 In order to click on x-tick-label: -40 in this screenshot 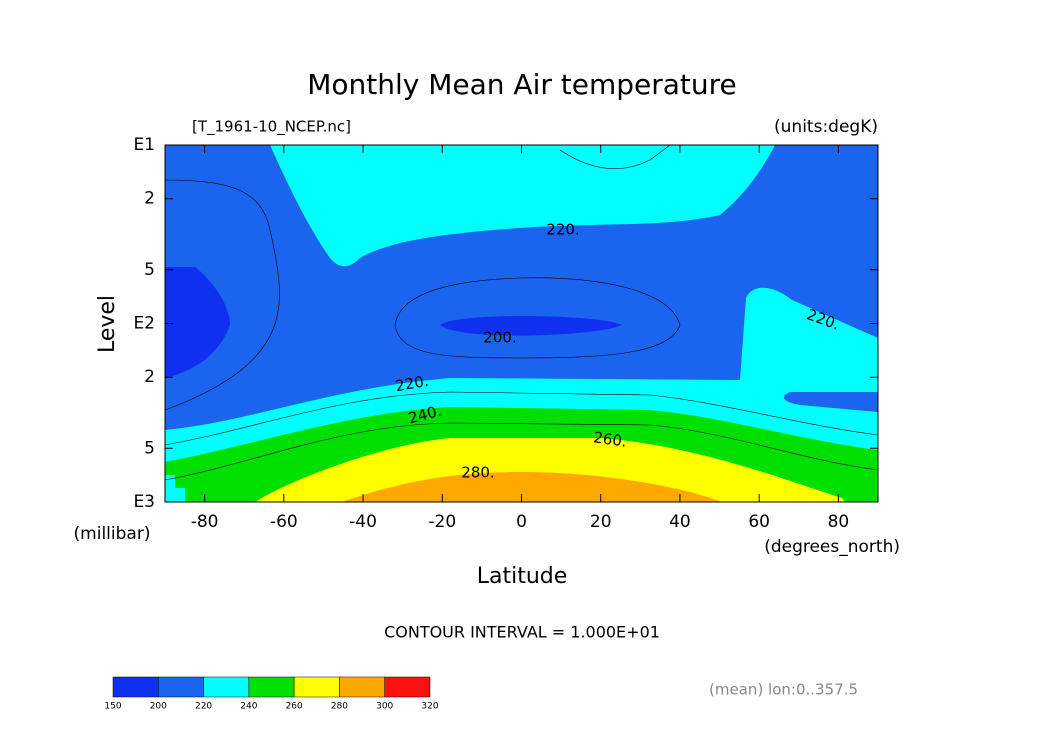, I will do `click(363, 522)`.